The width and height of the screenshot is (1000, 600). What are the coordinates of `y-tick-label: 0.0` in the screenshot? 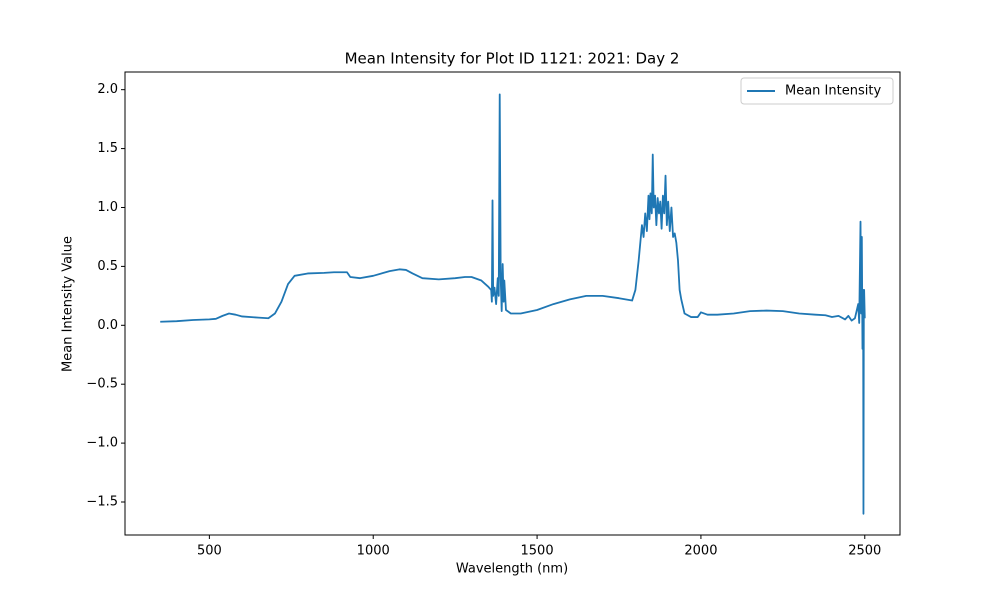 It's located at (107, 325).